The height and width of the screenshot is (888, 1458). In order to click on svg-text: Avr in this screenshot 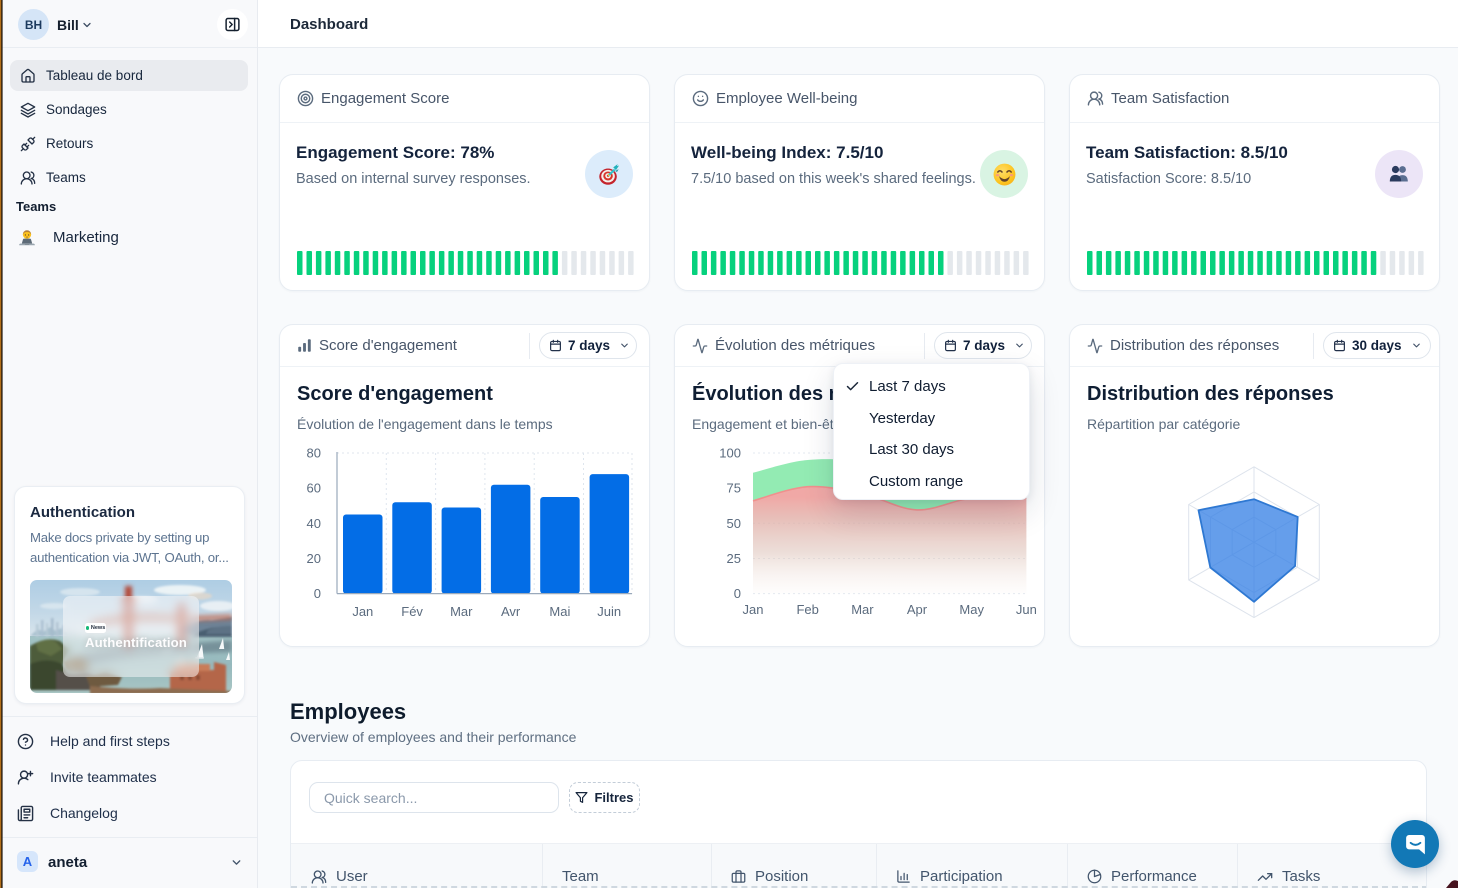, I will do `click(511, 611)`.